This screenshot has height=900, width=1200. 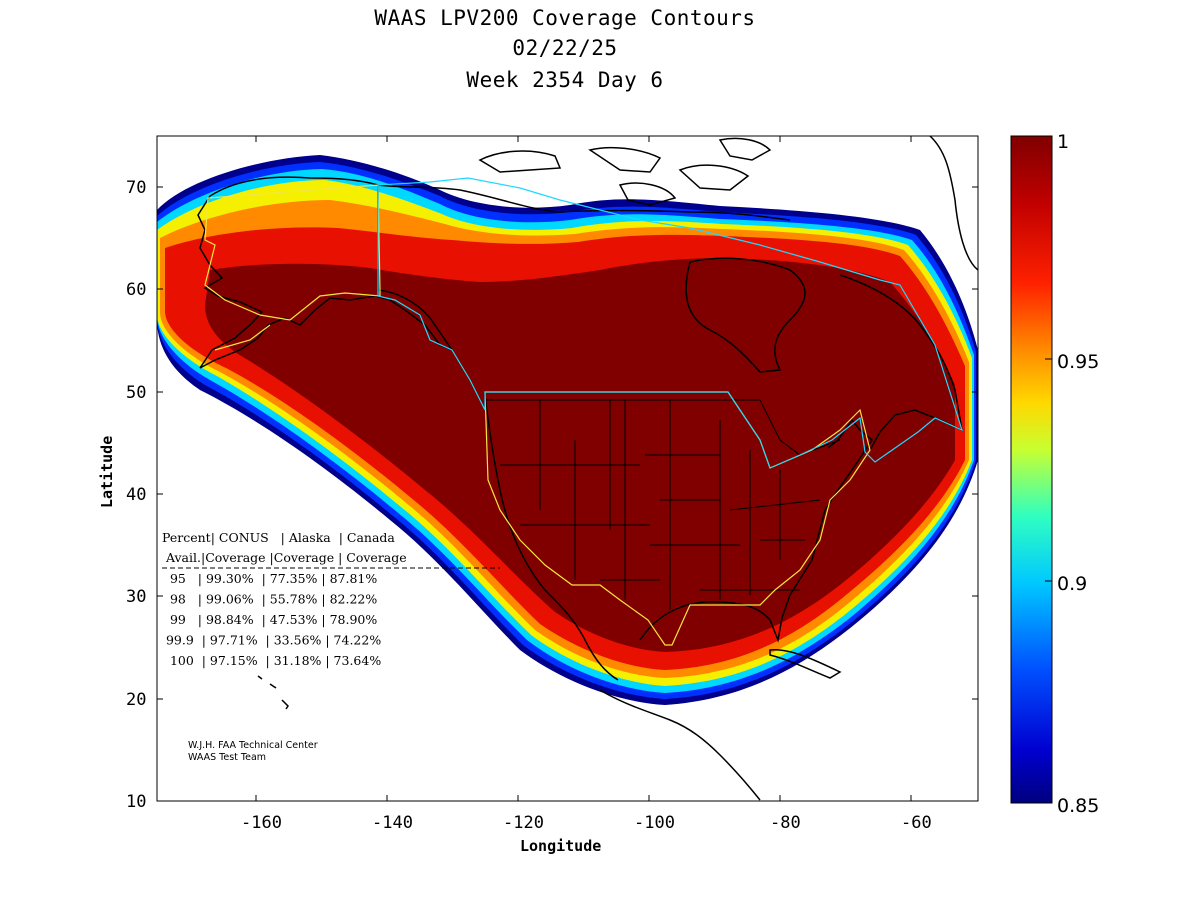 I want to click on alaska-outline, so click(x=326, y=272).